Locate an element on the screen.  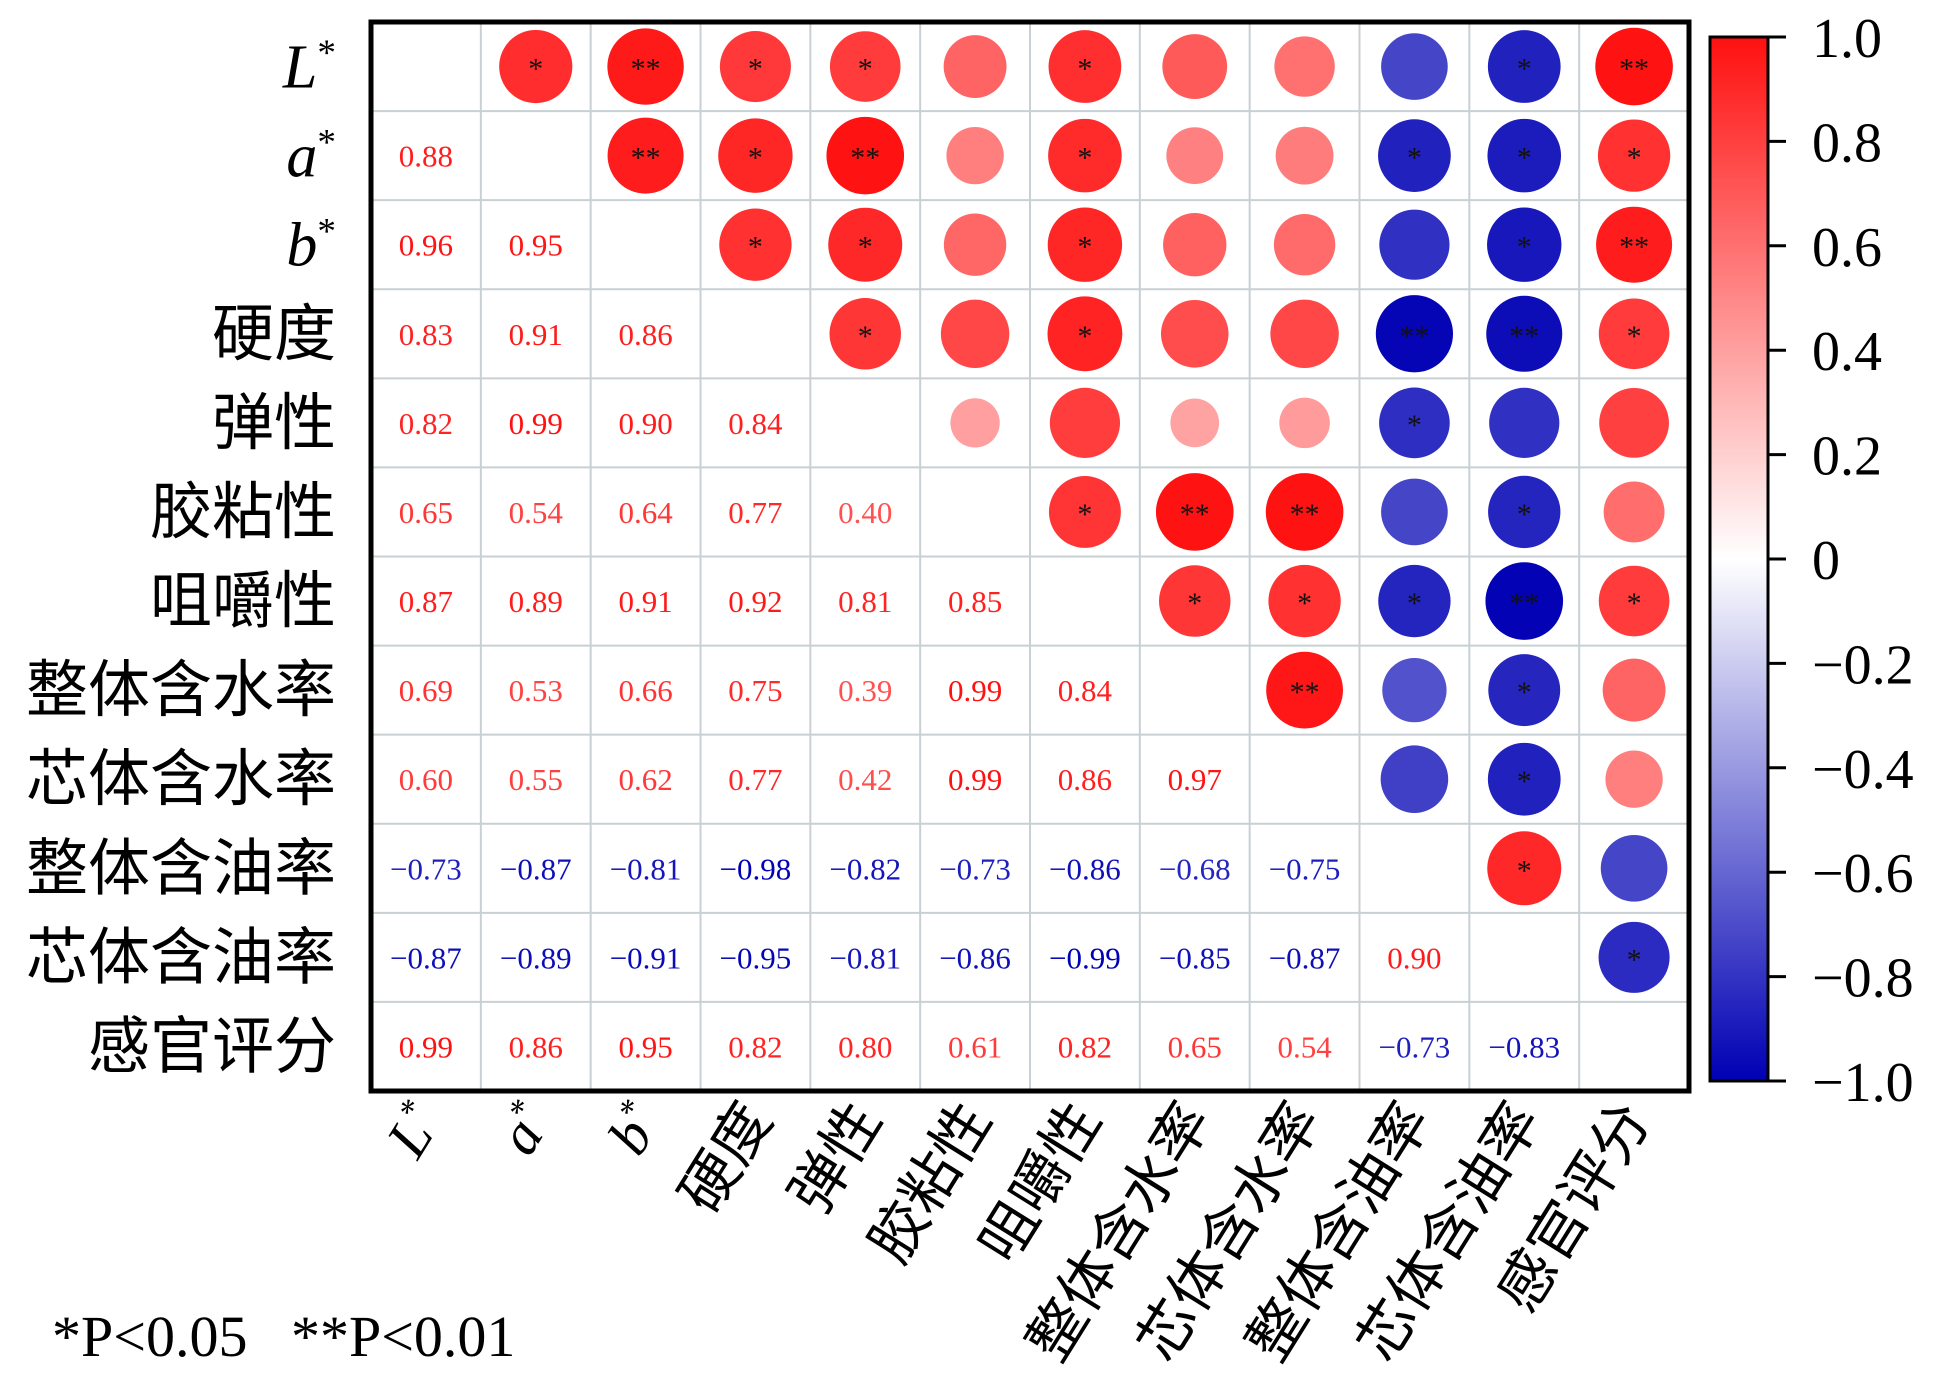
row-label: 胶粘性 is located at coordinates (243, 513).